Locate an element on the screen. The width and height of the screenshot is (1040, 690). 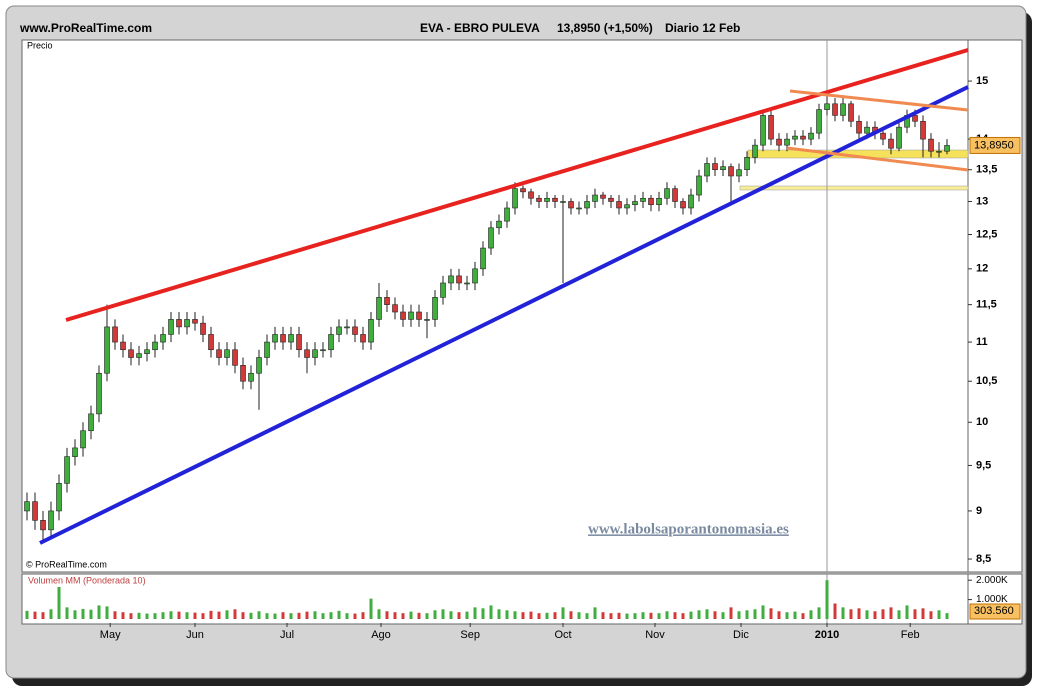
y-tick-label: 8,5 is located at coordinates (983, 559).